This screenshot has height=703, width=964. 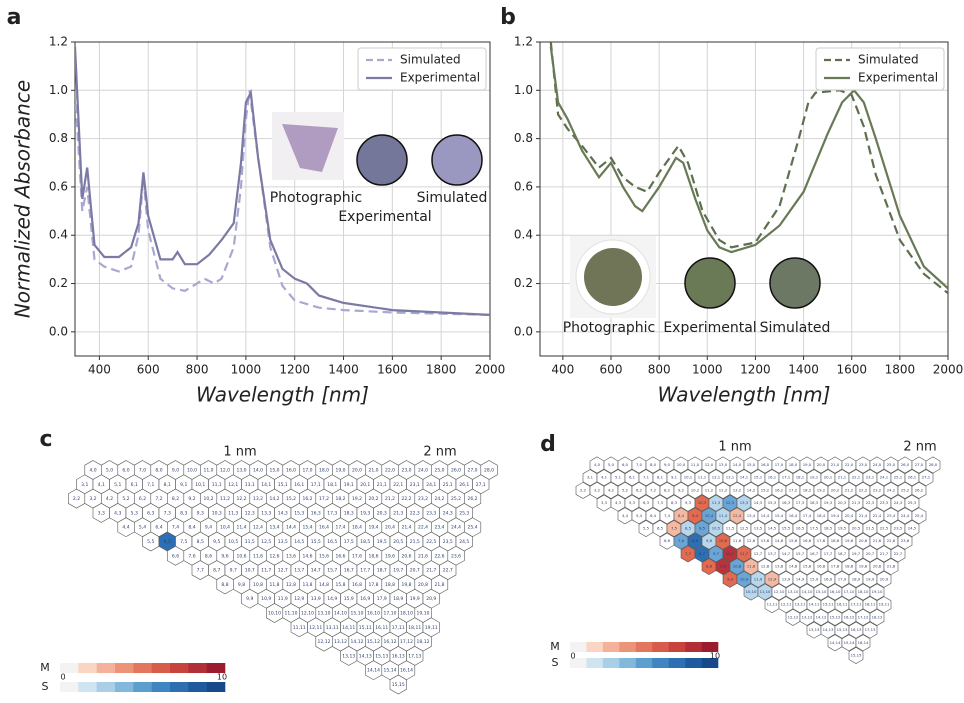 I want to click on hex-label: 15,10, so click(x=821, y=591).